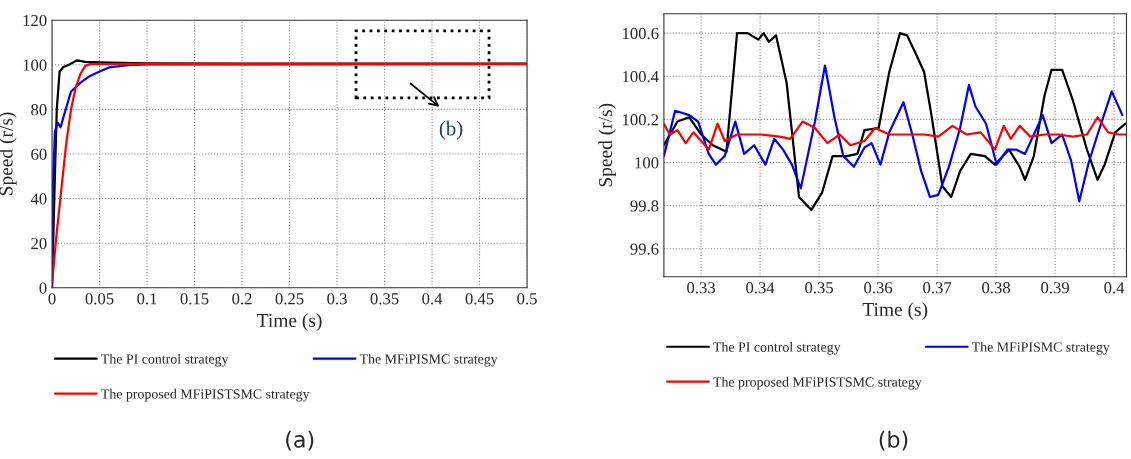  I want to click on x-tick-label: 0.3, so click(337, 299).